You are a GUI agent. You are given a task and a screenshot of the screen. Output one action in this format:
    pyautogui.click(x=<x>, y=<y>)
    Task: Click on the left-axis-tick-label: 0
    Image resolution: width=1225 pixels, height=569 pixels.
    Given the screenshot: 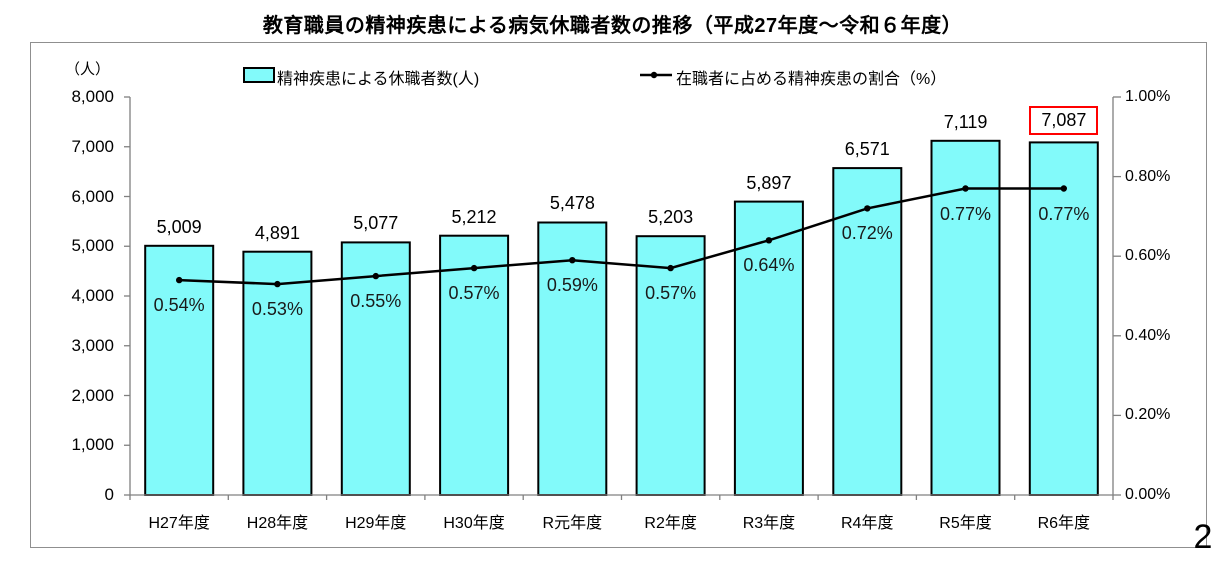 What is the action you would take?
    pyautogui.click(x=109, y=494)
    